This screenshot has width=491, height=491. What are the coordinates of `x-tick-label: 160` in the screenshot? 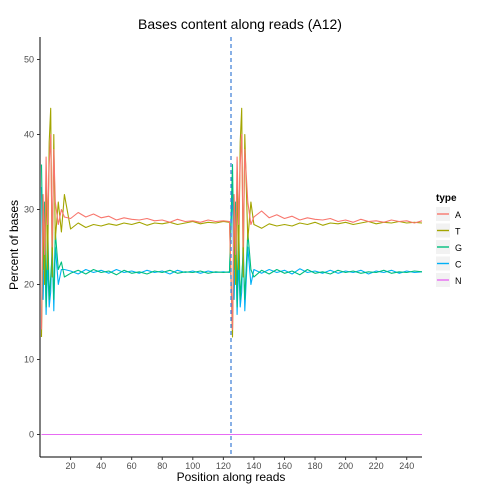 It's located at (284, 466).